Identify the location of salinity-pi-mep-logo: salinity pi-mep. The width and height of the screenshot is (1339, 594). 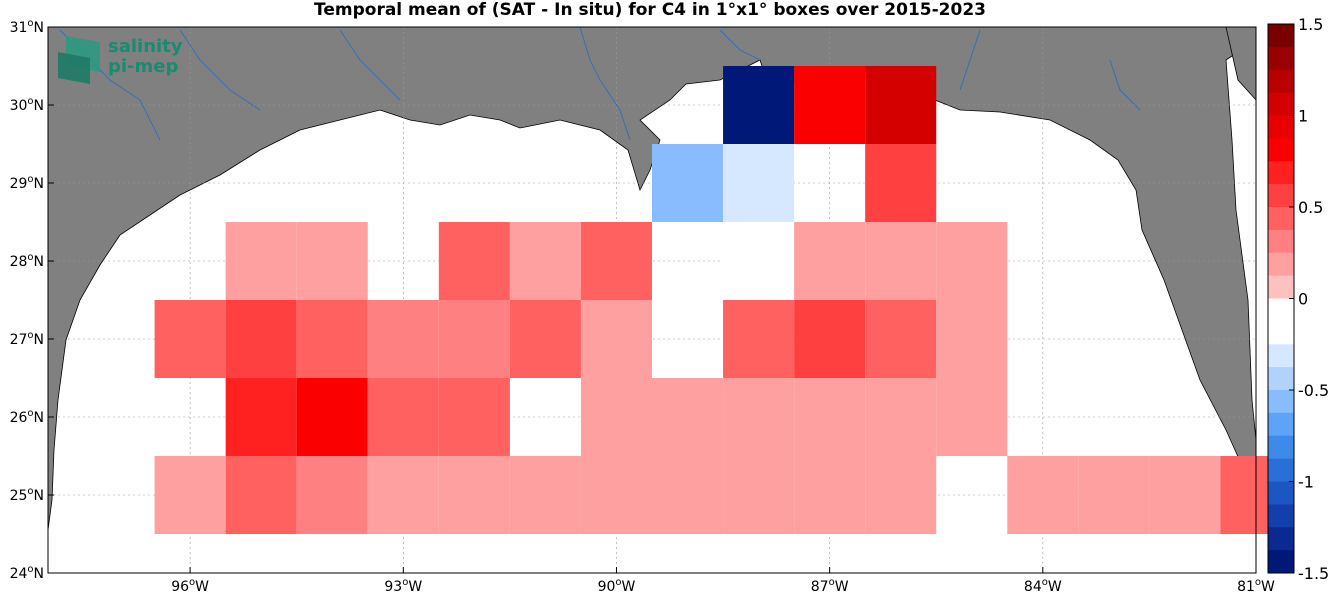
(120, 60).